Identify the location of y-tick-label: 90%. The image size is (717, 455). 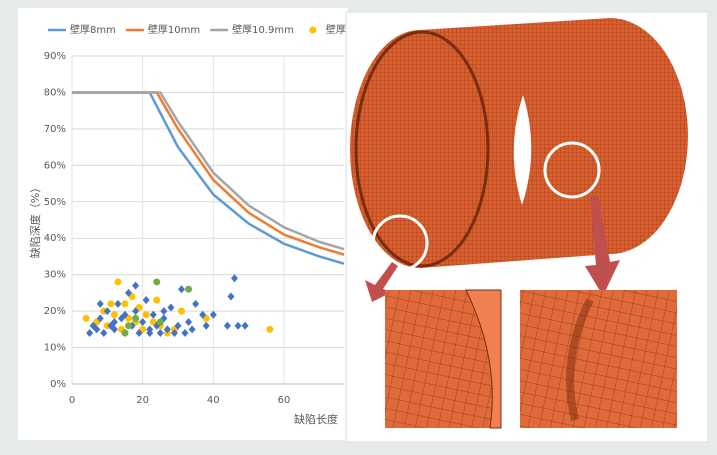
(55, 56).